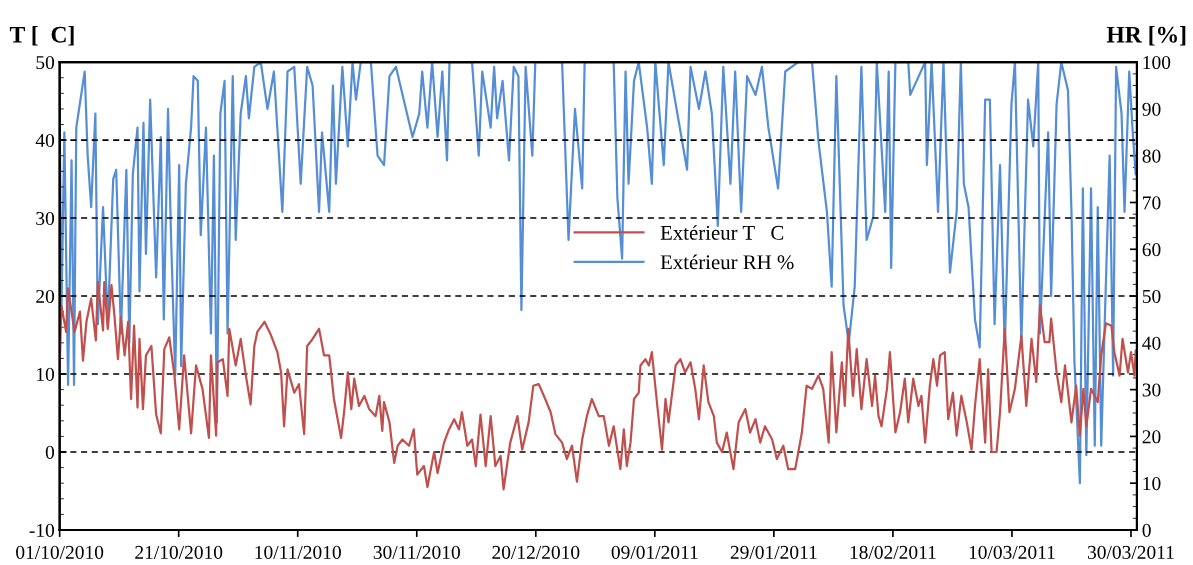 This screenshot has width=1193, height=565. I want to click on y-tick-label: 40, so click(45, 140).